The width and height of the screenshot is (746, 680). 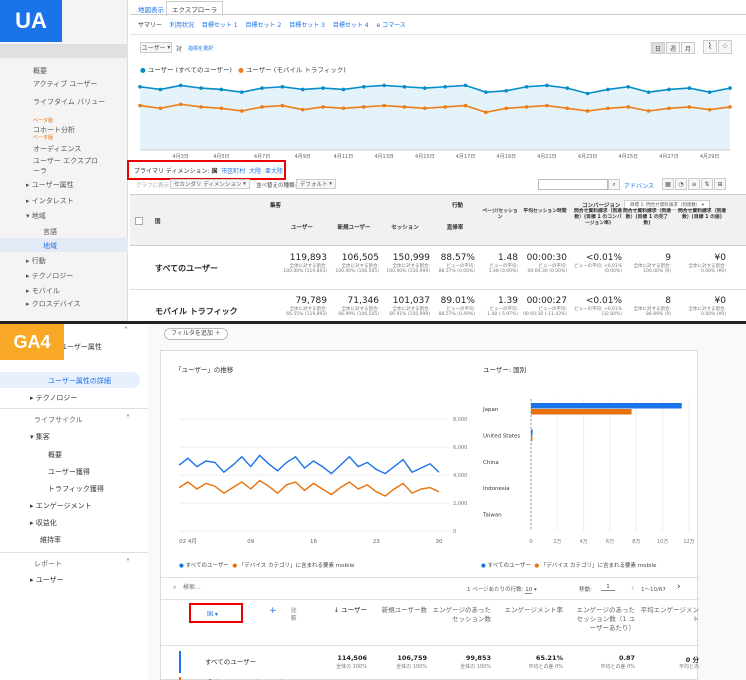 What do you see at coordinates (153, 186) in the screenshot?
I see `ua-plot-rows: グラフに表示` at bounding box center [153, 186].